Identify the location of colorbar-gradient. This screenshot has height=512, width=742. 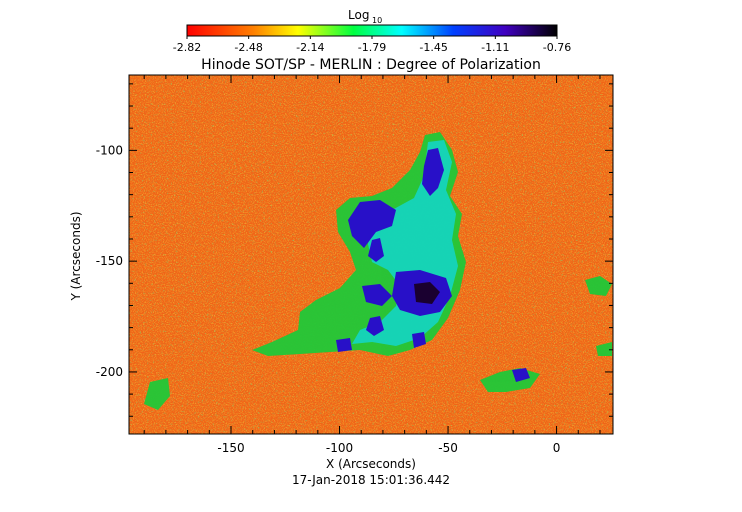
(372, 30).